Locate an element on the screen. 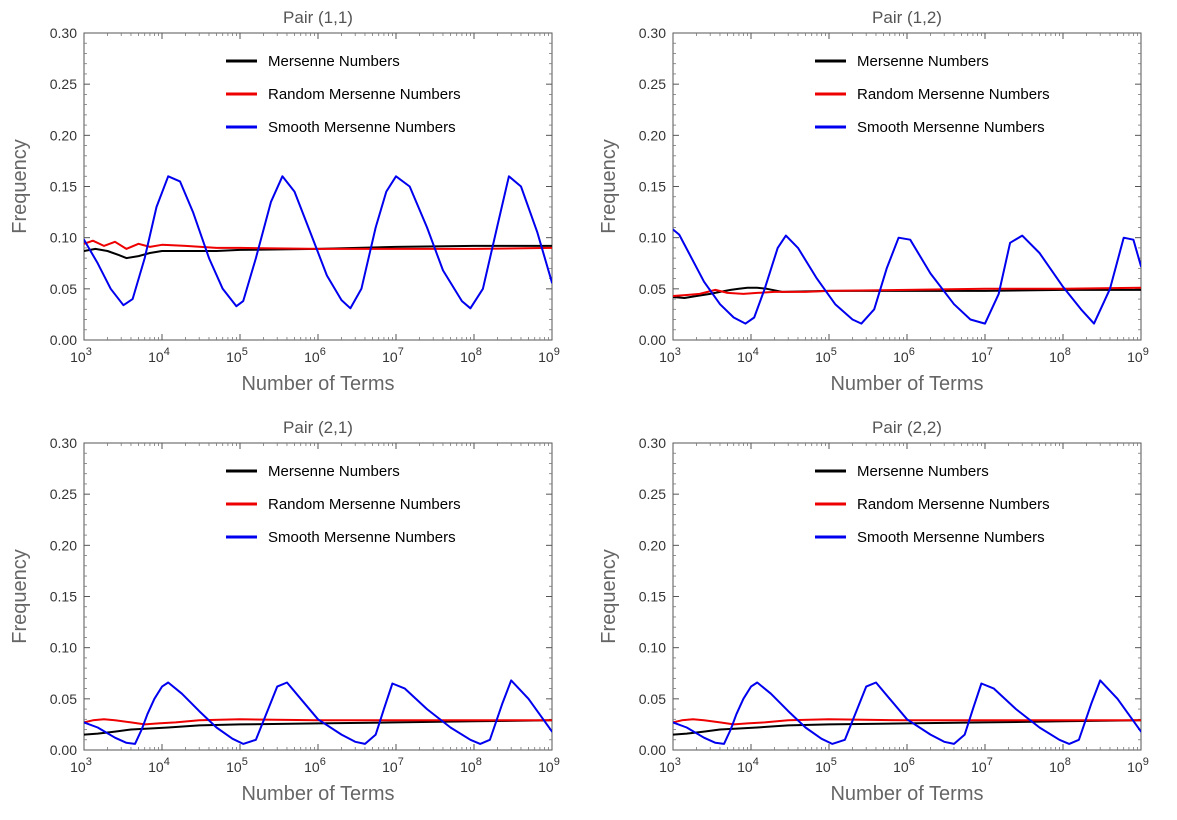 This screenshot has width=1177, height=820. x-tick-label: 10⁹ is located at coordinates (1138, 765).